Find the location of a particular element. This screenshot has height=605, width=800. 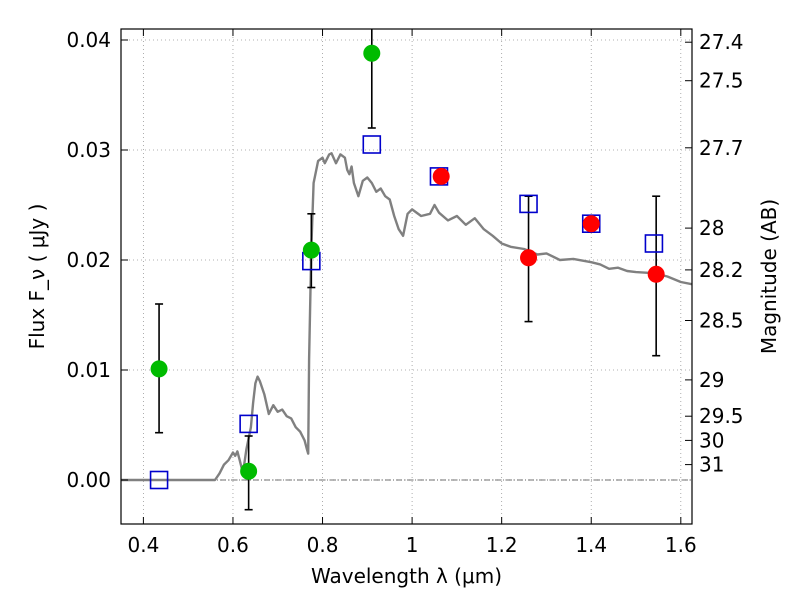

y2-tick-label: 28.2 is located at coordinates (721, 270).